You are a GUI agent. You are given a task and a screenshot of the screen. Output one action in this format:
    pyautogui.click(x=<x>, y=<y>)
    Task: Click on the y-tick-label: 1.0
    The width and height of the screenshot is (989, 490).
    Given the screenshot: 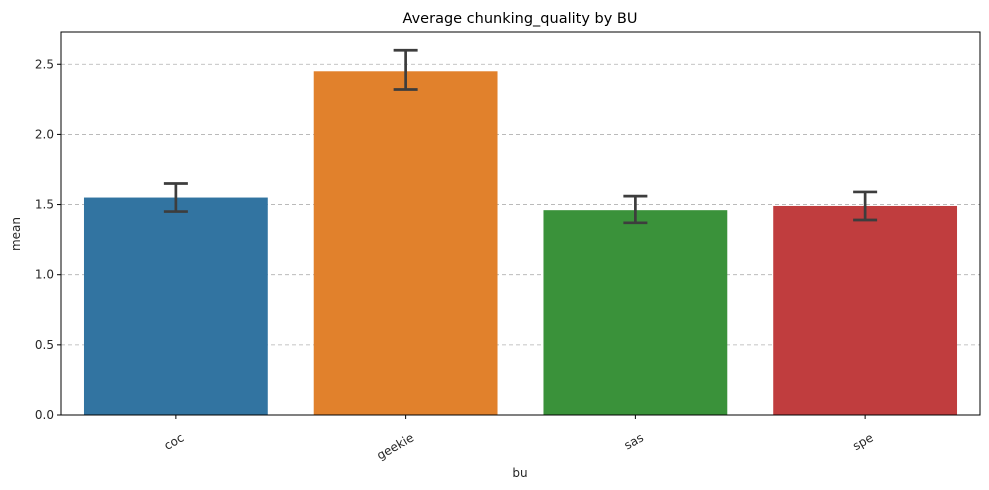 What is the action you would take?
    pyautogui.click(x=44, y=275)
    